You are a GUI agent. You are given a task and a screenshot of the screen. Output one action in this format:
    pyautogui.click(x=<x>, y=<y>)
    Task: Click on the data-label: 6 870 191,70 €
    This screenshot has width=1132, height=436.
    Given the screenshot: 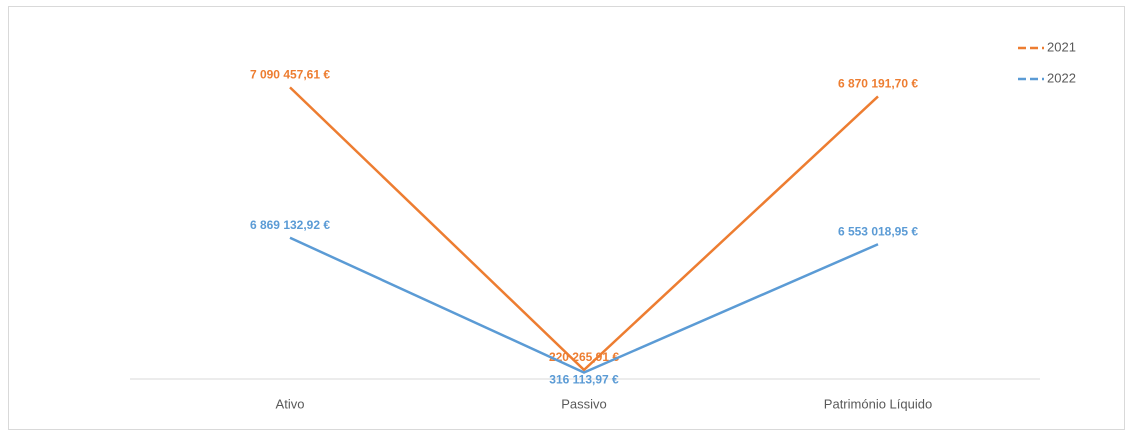 What is the action you would take?
    pyautogui.click(x=878, y=84)
    